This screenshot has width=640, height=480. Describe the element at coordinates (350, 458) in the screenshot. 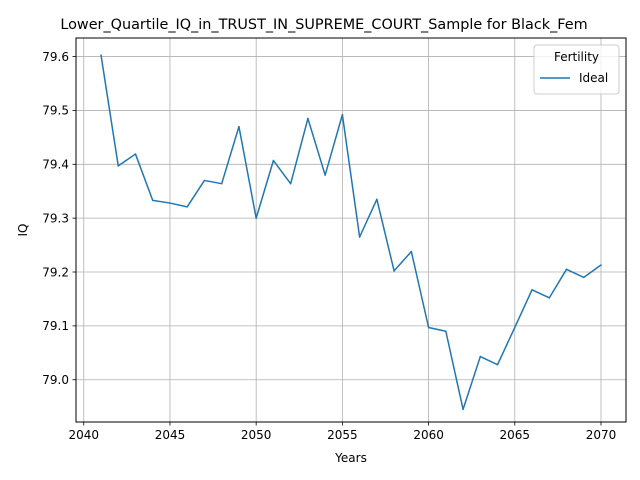

I see `x-axis-label: Years` at that location.